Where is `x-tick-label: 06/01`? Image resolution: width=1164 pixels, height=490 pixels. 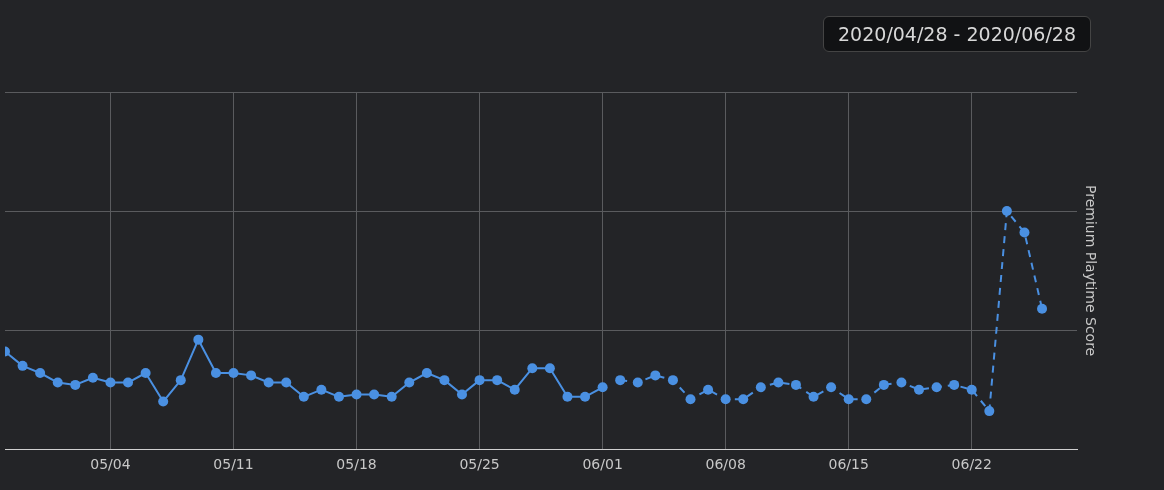 x-tick-label: 06/01 is located at coordinates (602, 464).